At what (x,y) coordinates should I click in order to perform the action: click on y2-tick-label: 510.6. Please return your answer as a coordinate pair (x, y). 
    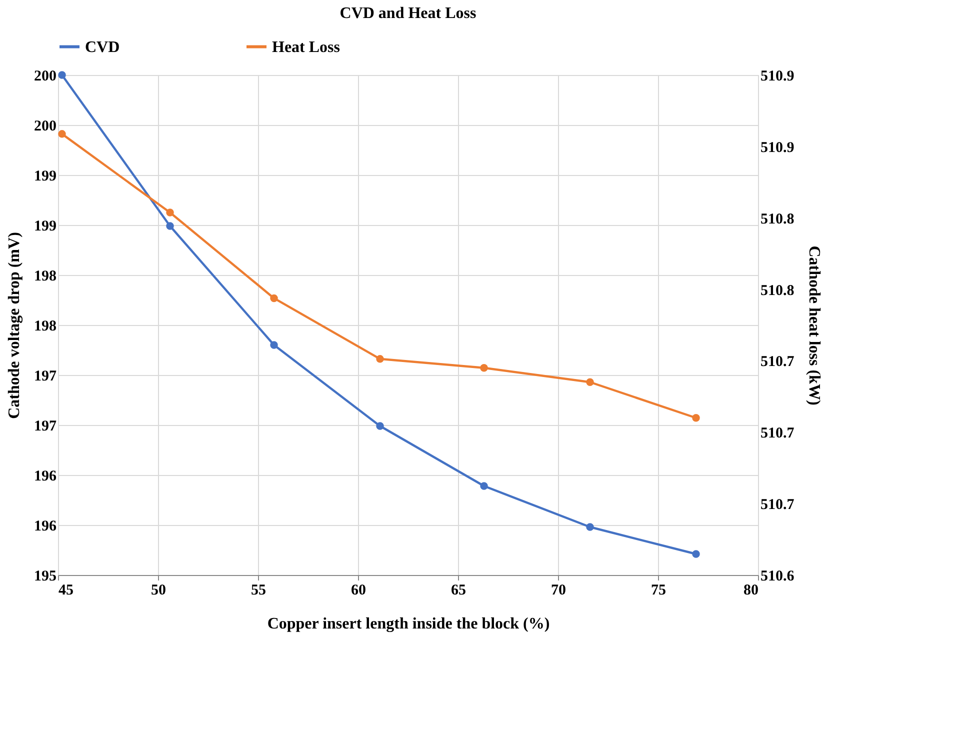
    Looking at the image, I should click on (777, 576).